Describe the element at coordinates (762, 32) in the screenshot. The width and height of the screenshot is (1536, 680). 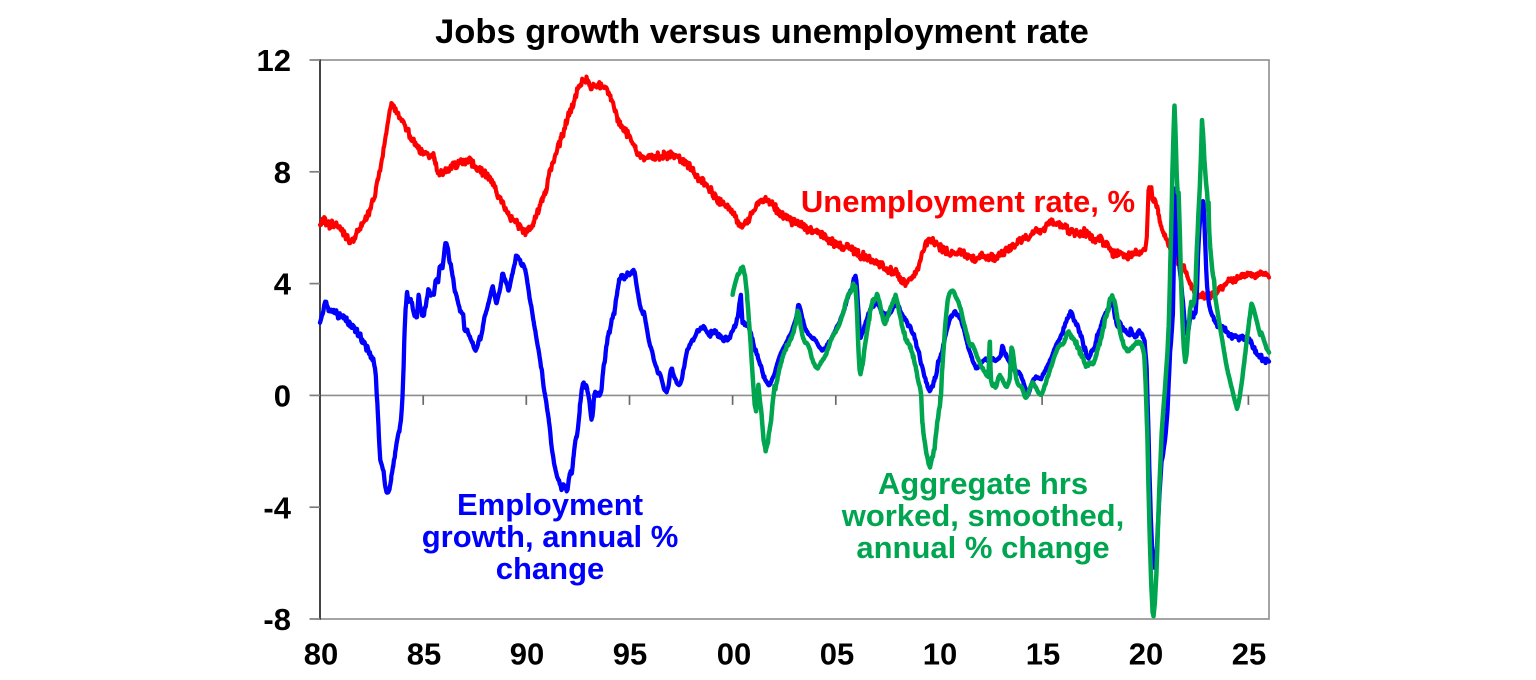
I see `svg-text:Jobs growth versus unemploymen: Jobs growth versus unemployment rate` at that location.